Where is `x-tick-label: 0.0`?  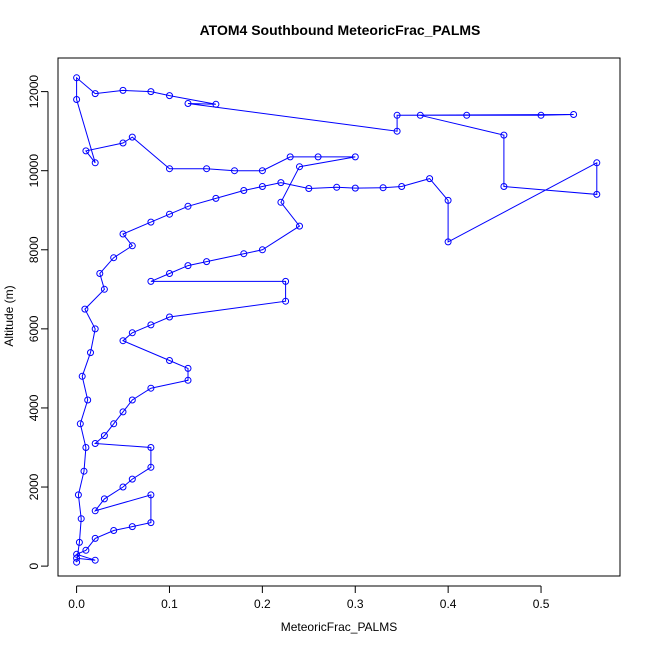 x-tick-label: 0.0 is located at coordinates (76, 604).